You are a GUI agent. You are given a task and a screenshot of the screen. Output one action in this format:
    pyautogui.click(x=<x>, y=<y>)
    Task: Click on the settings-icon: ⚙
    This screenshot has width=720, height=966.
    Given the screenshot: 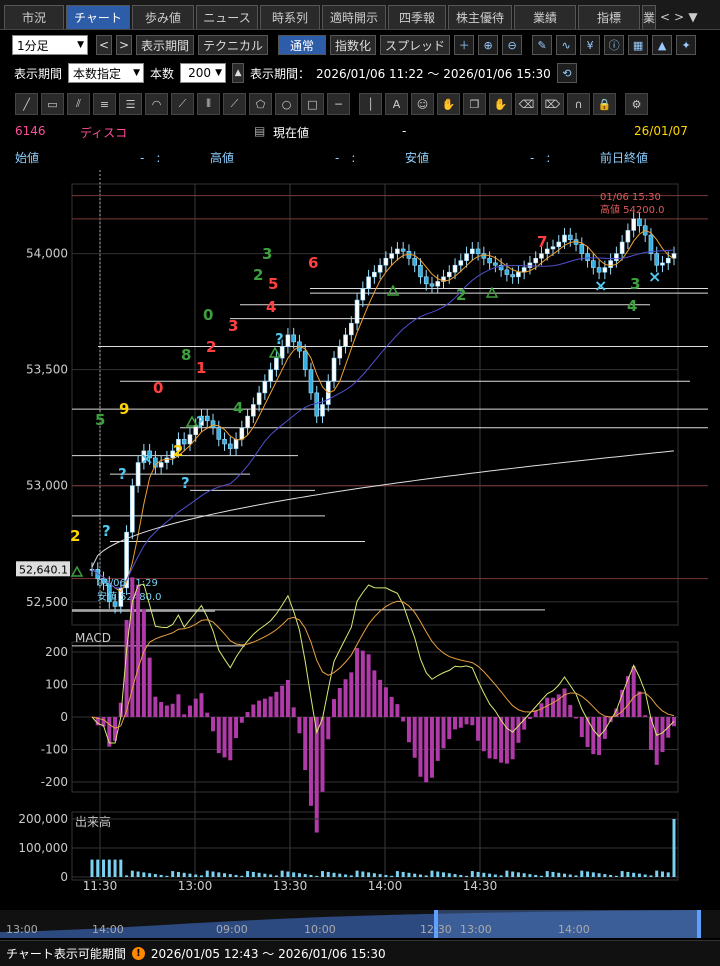 What is the action you would take?
    pyautogui.click(x=636, y=104)
    